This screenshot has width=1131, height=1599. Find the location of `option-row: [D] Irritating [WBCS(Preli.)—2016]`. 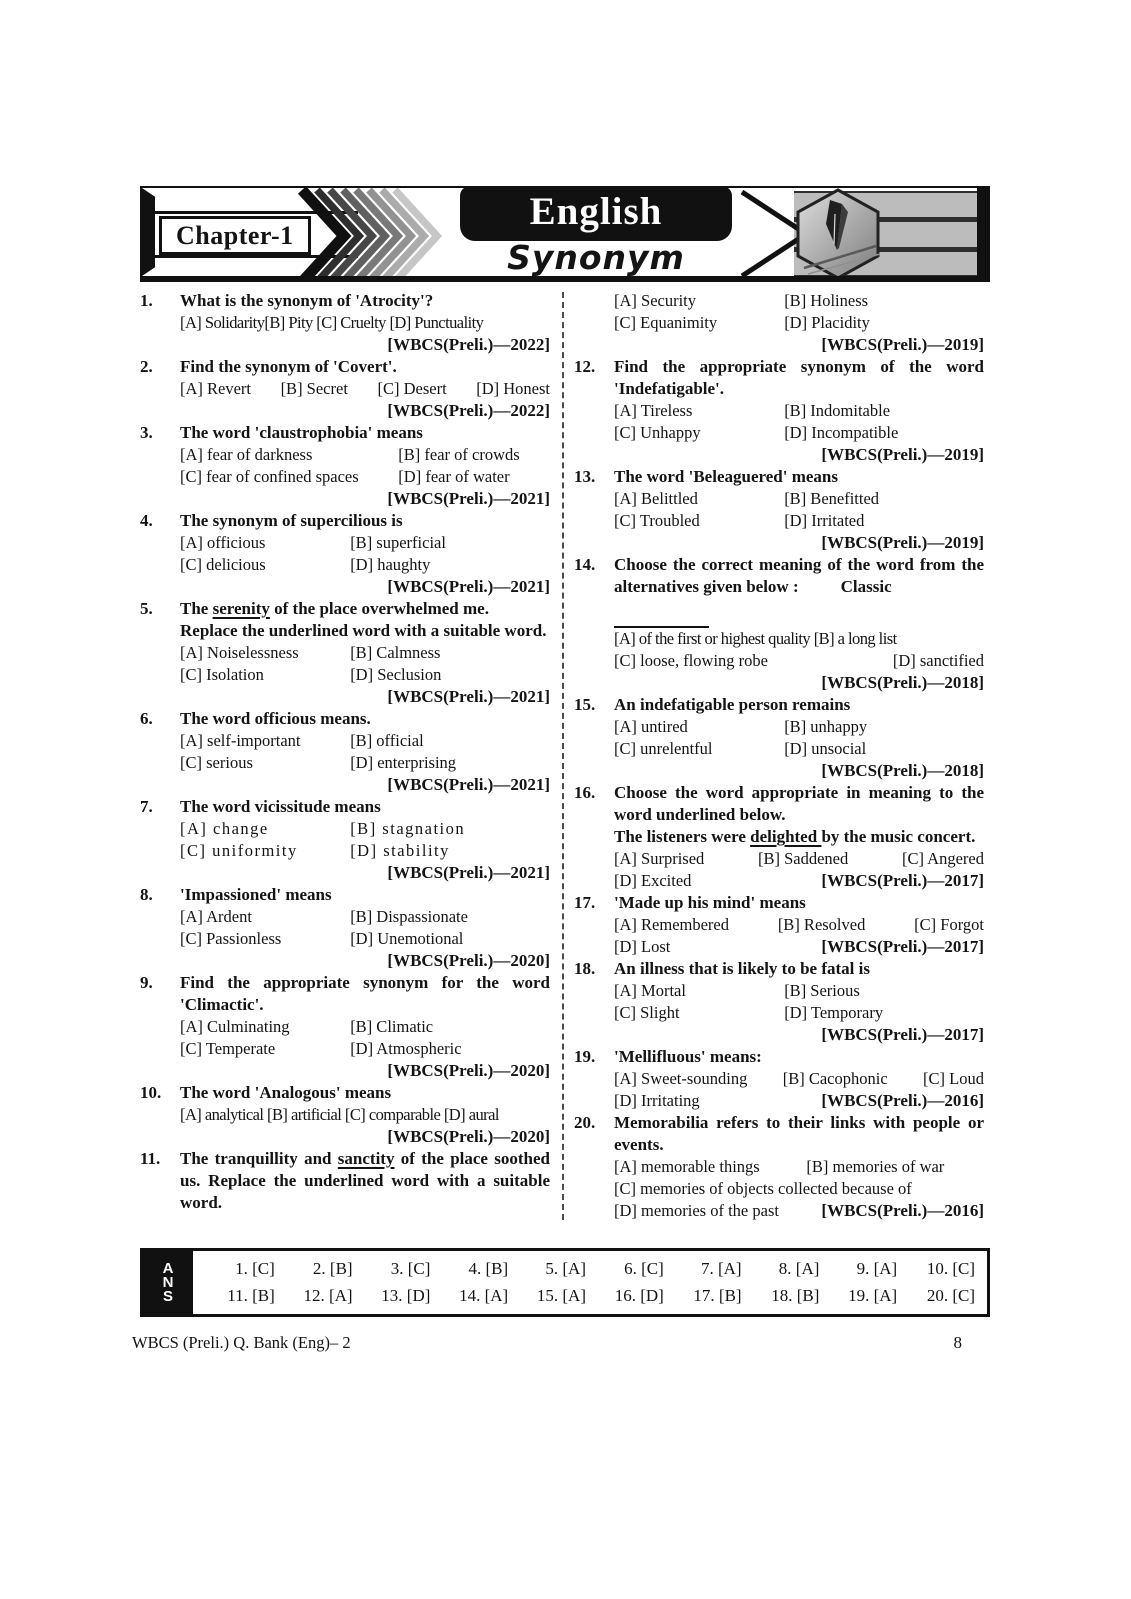

option-row: [D] Irritating [WBCS(Preli.)—2016] is located at coordinates (799, 1101).